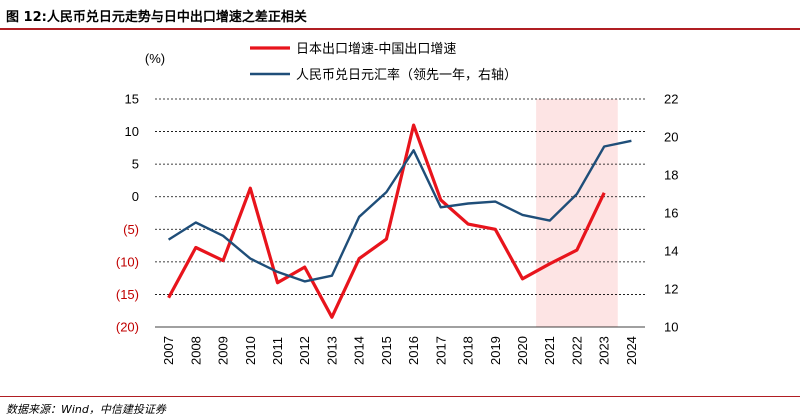  I want to click on x-tick-label: 2012, so click(304, 350).